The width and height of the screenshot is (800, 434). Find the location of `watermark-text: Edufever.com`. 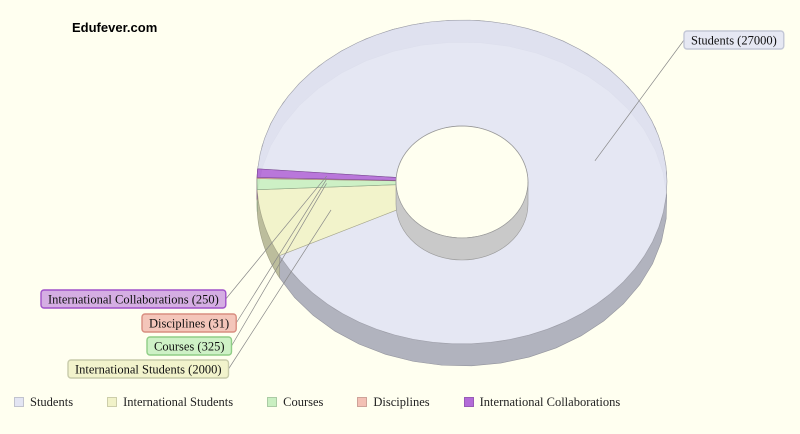

watermark-text: Edufever.com is located at coordinates (115, 27).